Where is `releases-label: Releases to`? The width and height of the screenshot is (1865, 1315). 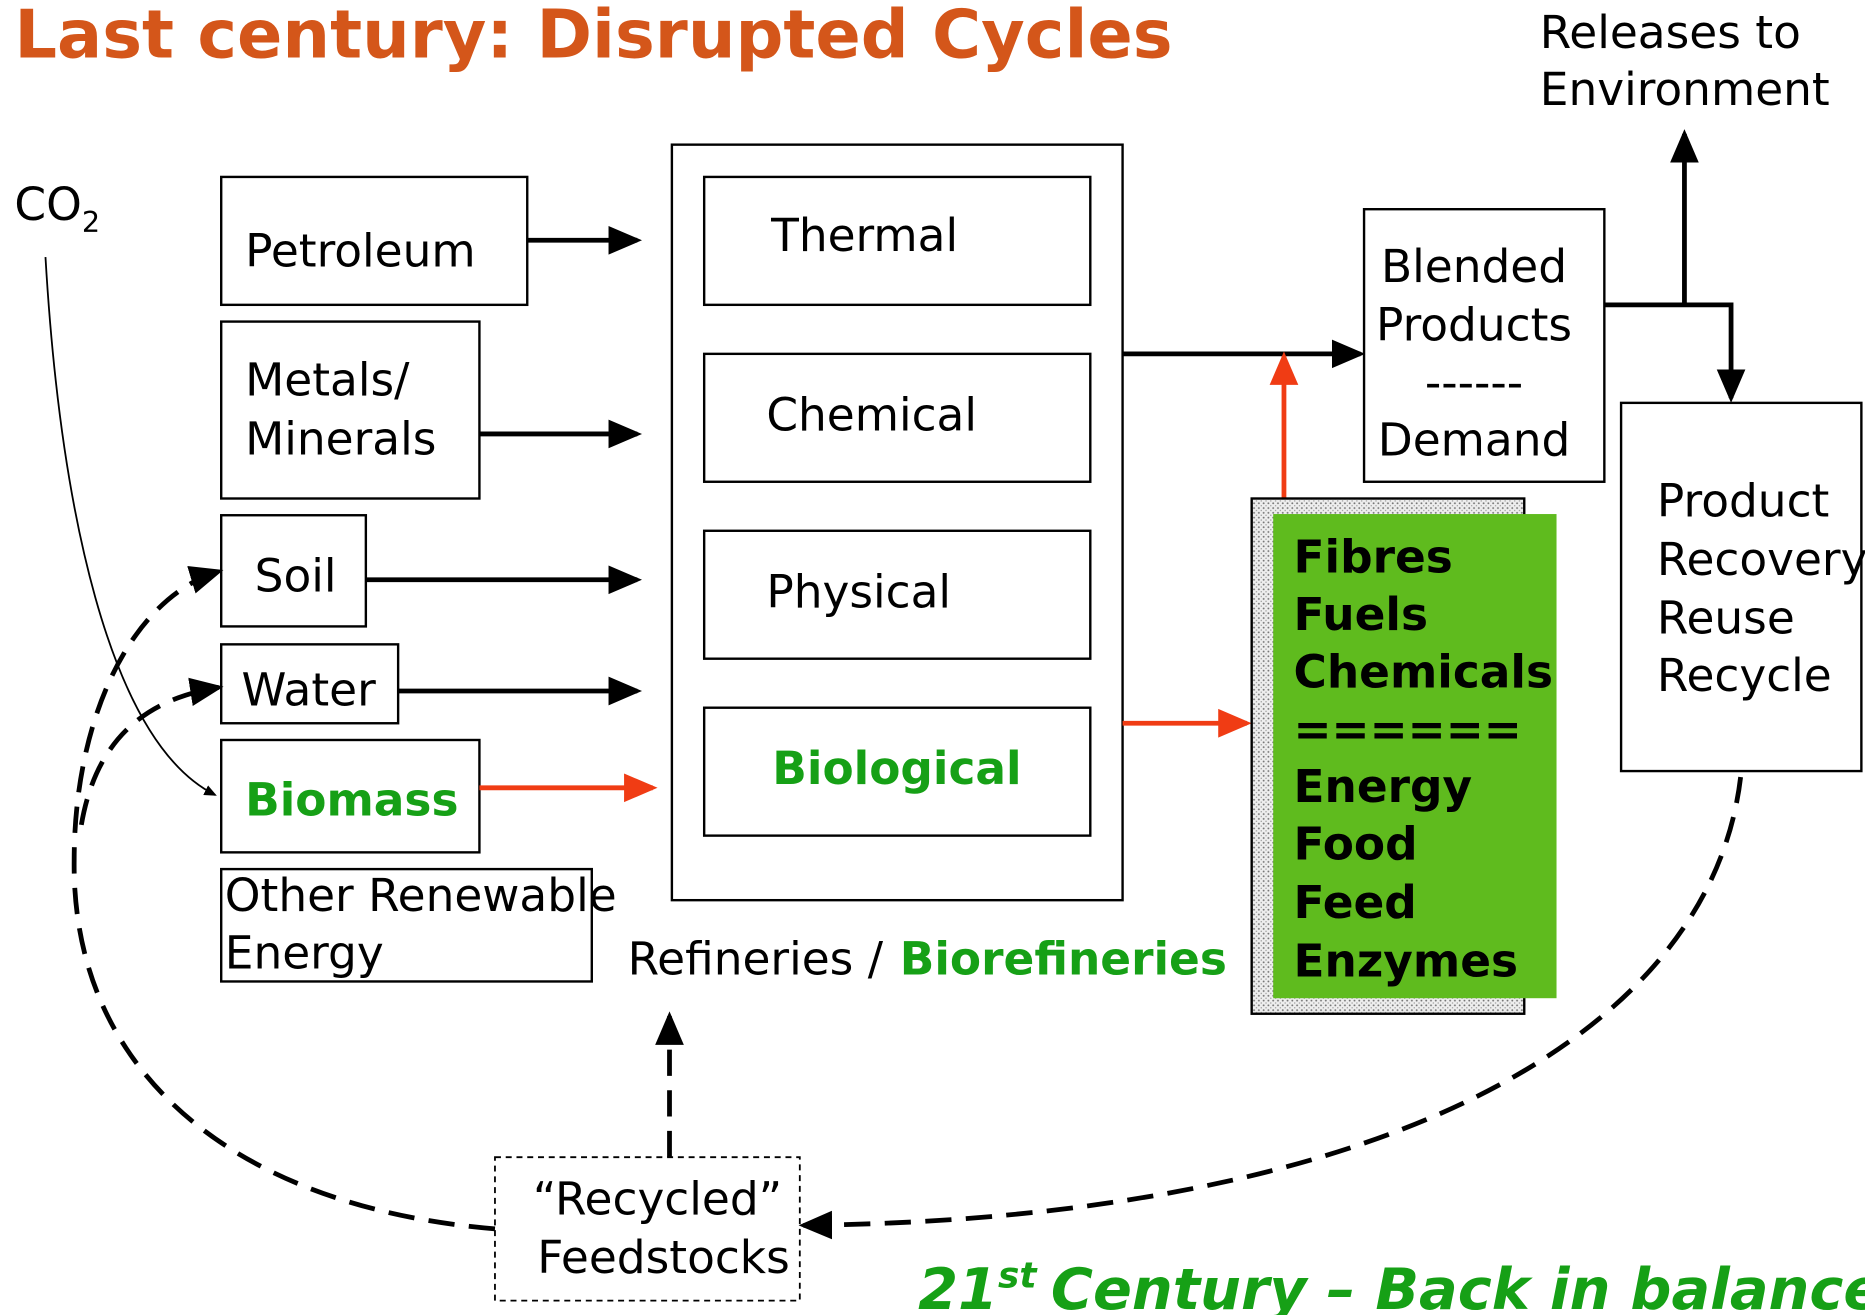
releases-label: Releases to is located at coordinates (1670, 32).